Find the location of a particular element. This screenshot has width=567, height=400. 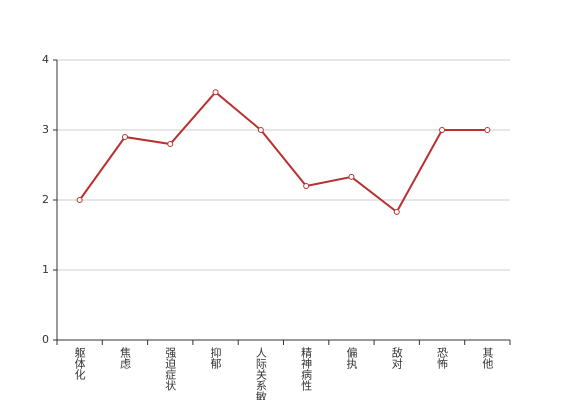

x-tick-label: 其他 is located at coordinates (487, 358).